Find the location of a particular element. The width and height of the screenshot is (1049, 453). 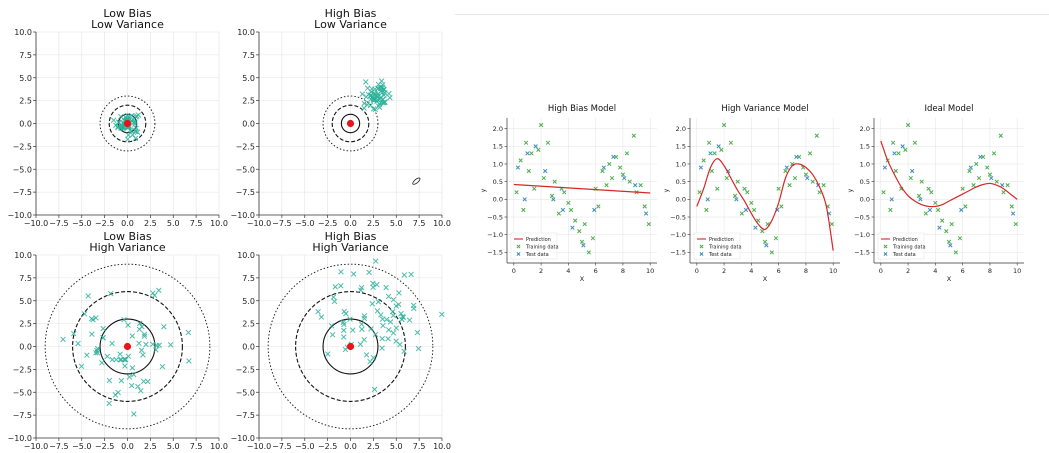

y-tick-label: −7.5 is located at coordinates (245, 192).